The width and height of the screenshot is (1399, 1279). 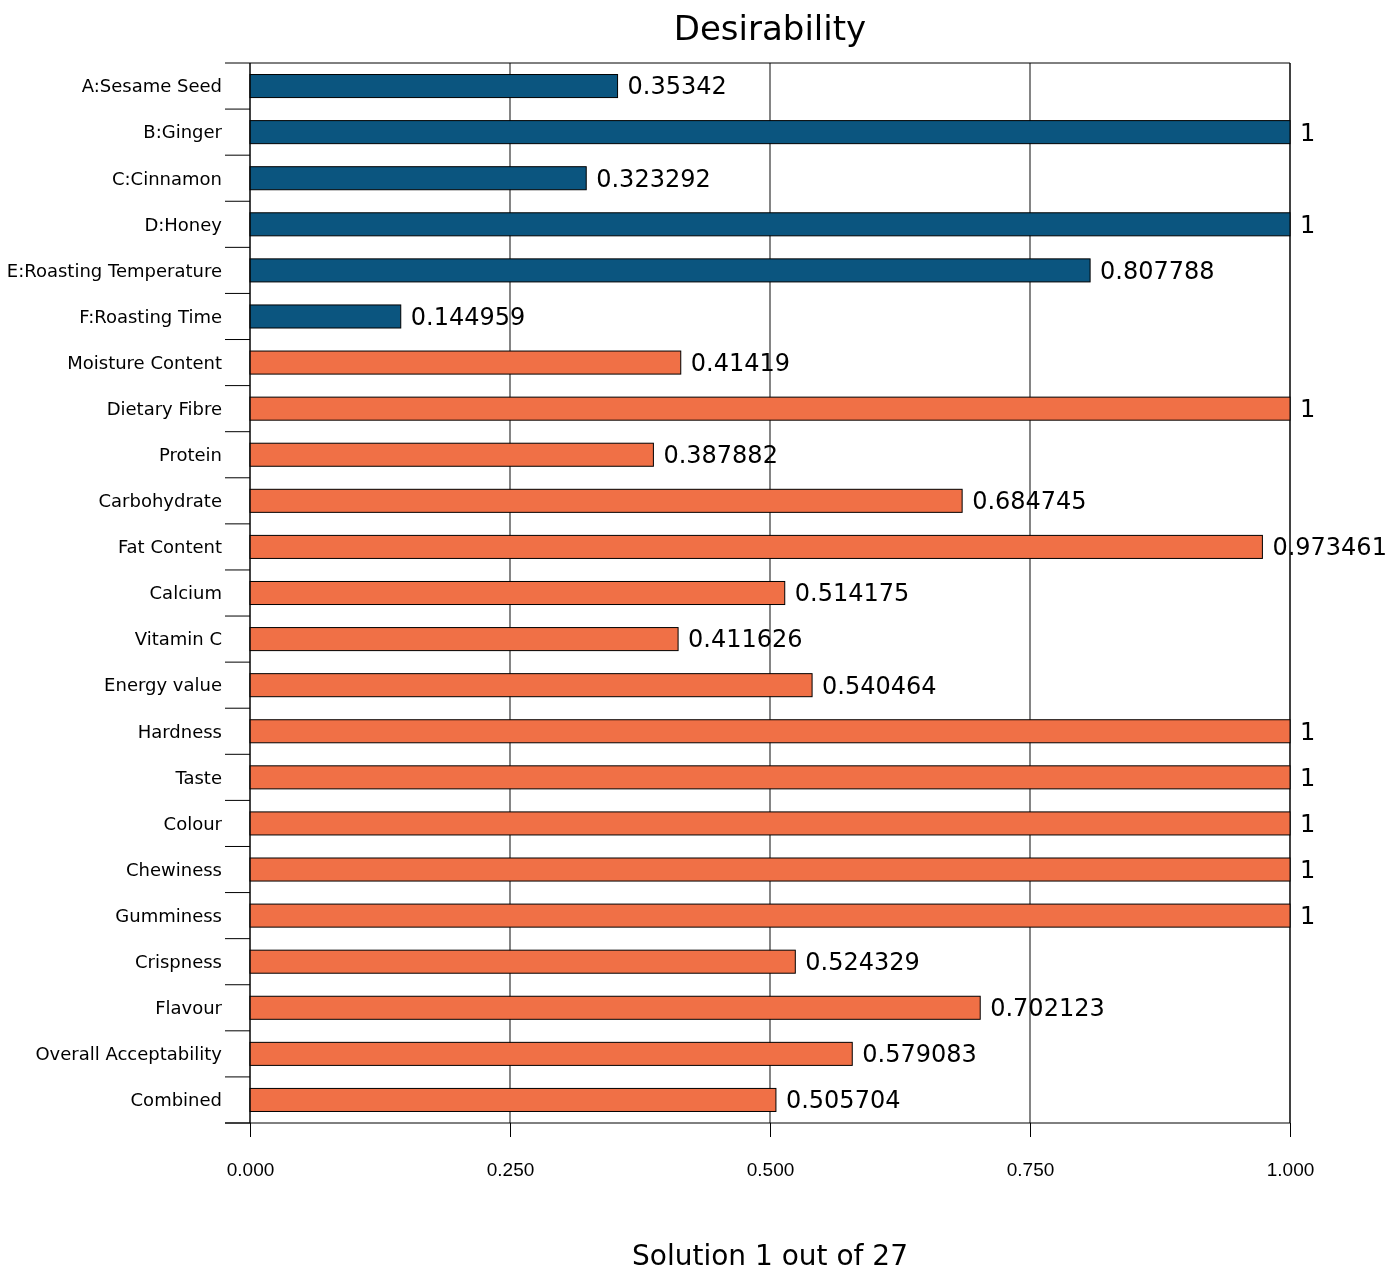 What do you see at coordinates (1047, 1008) in the screenshot?
I see `data-label: 0.702123` at bounding box center [1047, 1008].